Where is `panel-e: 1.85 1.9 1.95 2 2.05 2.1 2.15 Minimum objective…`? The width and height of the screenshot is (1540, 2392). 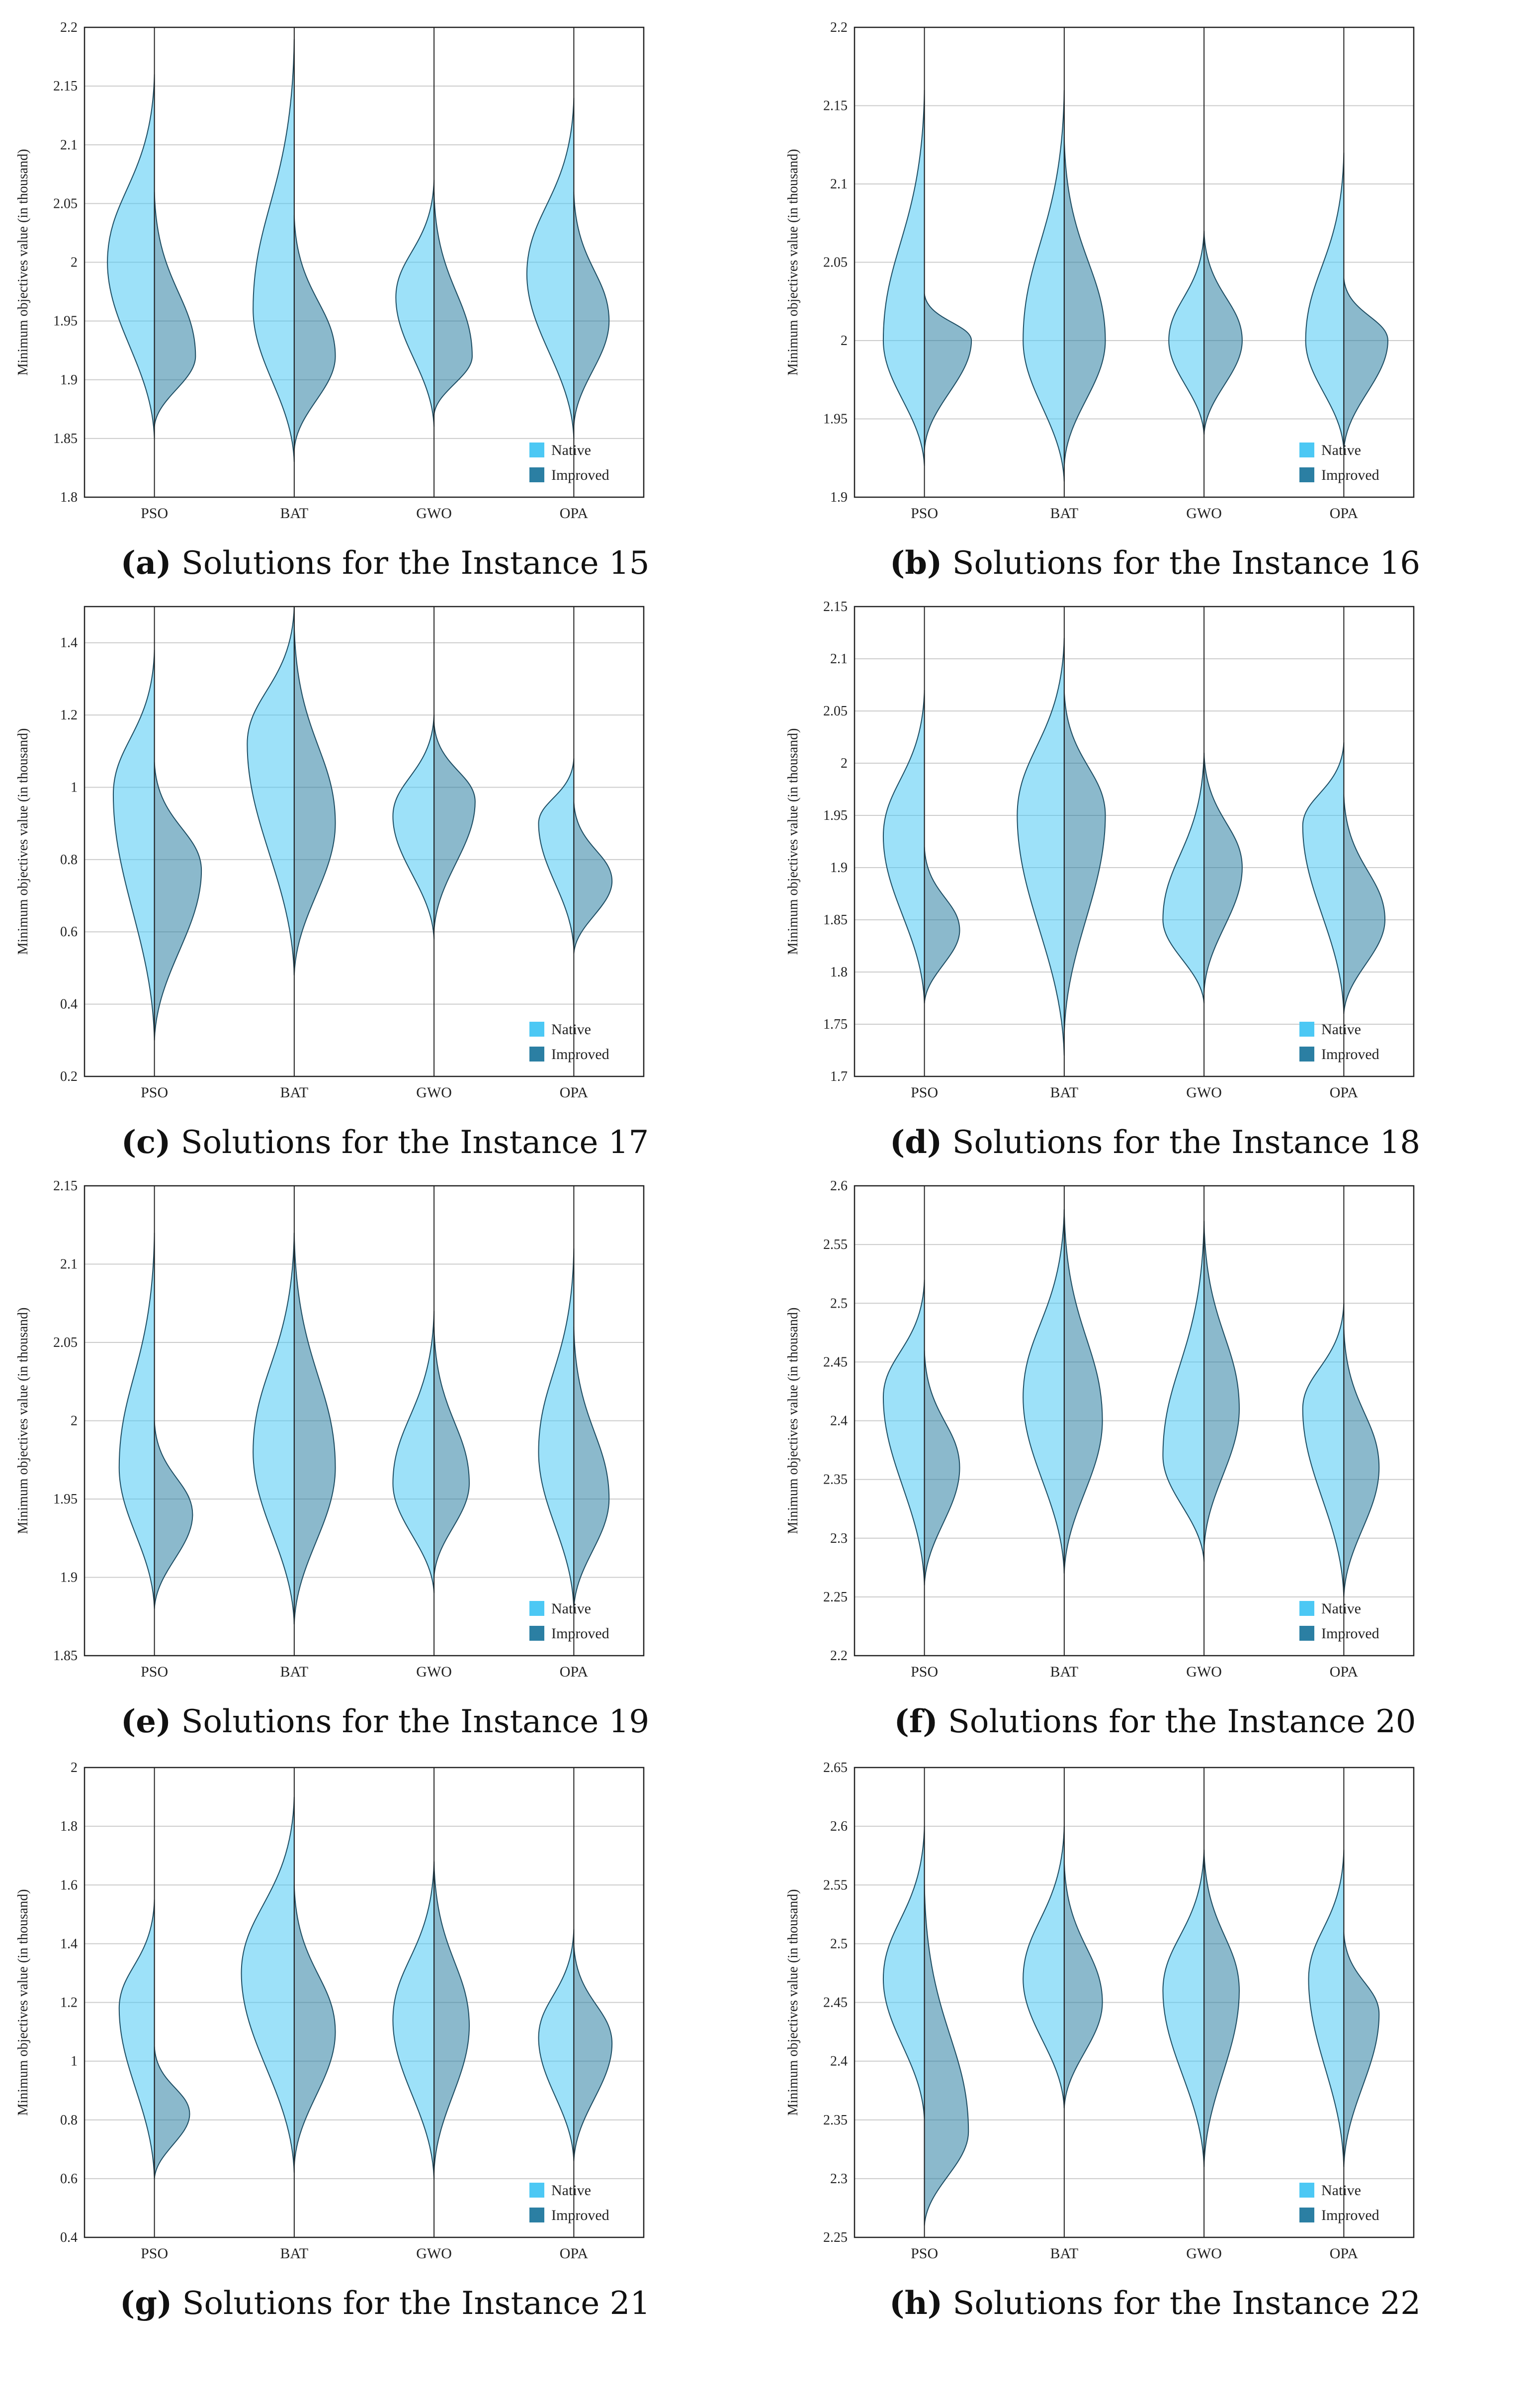 panel-e: 1.85 1.9 1.95 2 2.05 2.1 2.15 Minimum objective… is located at coordinates (385, 1450).